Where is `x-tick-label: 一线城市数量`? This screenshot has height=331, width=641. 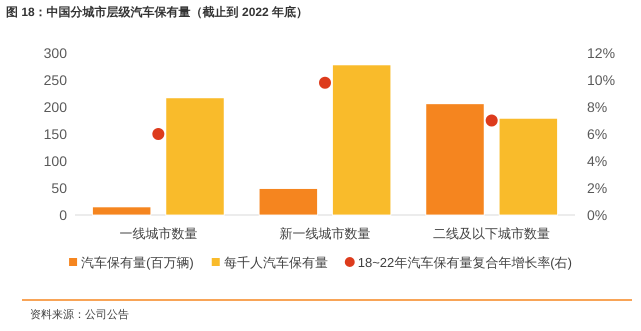
x-tick-label: 一线城市数量 is located at coordinates (158, 233).